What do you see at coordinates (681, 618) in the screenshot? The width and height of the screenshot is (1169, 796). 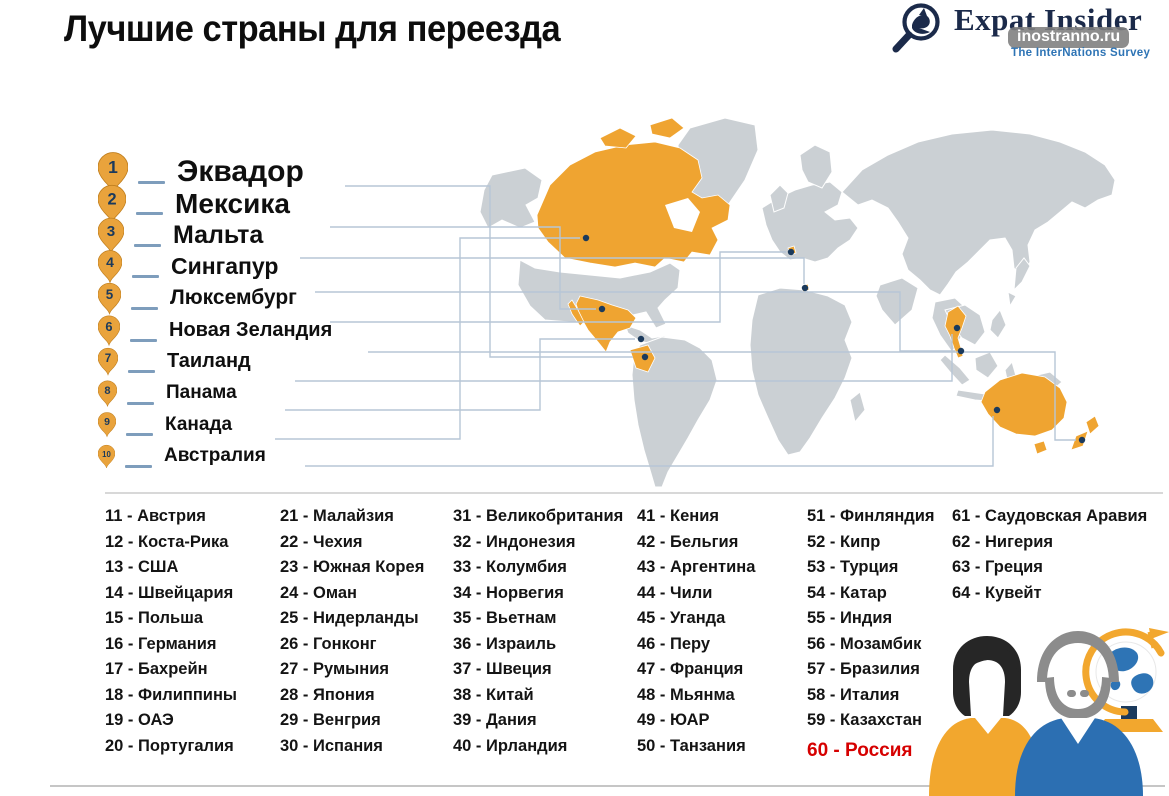 I see `ranking-entry: 45 - Уганда` at bounding box center [681, 618].